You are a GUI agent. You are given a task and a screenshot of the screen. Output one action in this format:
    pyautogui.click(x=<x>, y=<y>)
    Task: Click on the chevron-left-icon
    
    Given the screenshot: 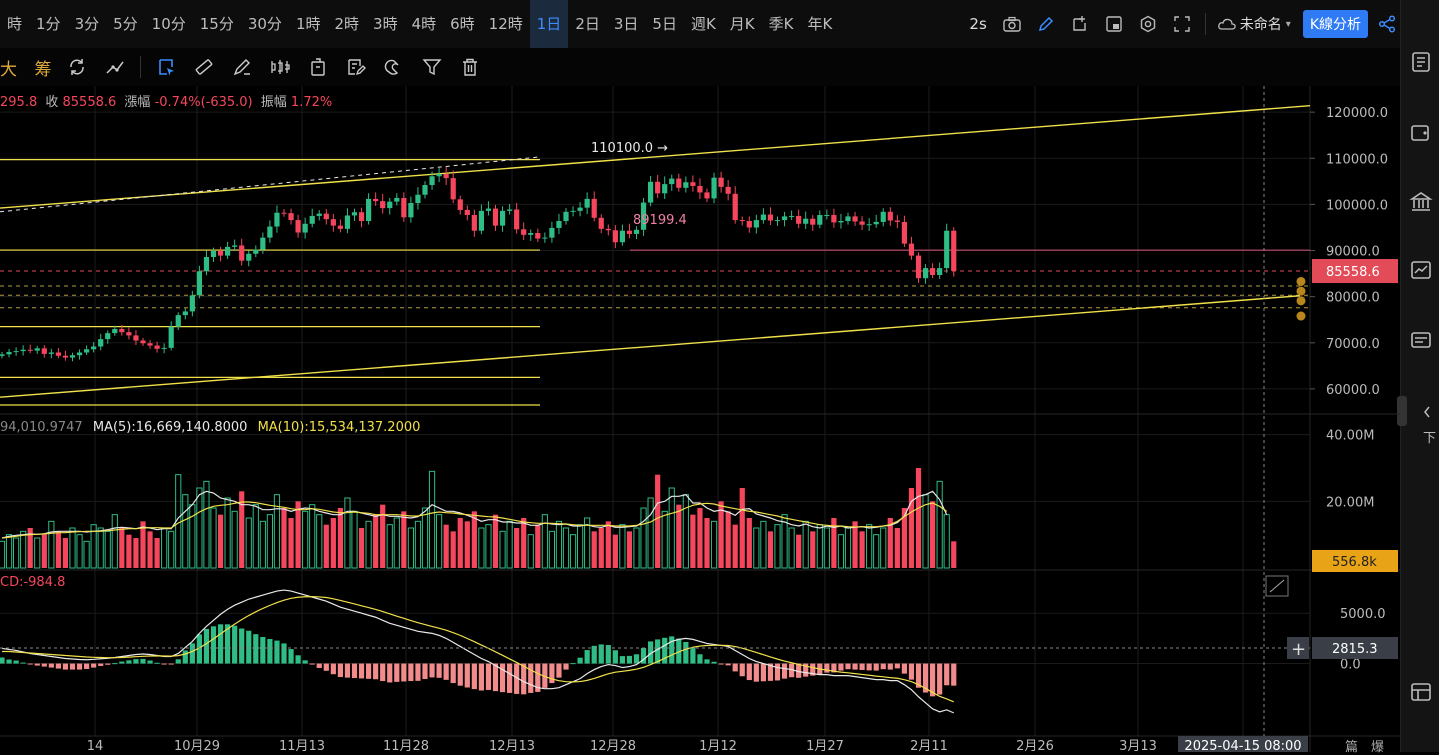 What is the action you would take?
    pyautogui.click(x=1427, y=412)
    